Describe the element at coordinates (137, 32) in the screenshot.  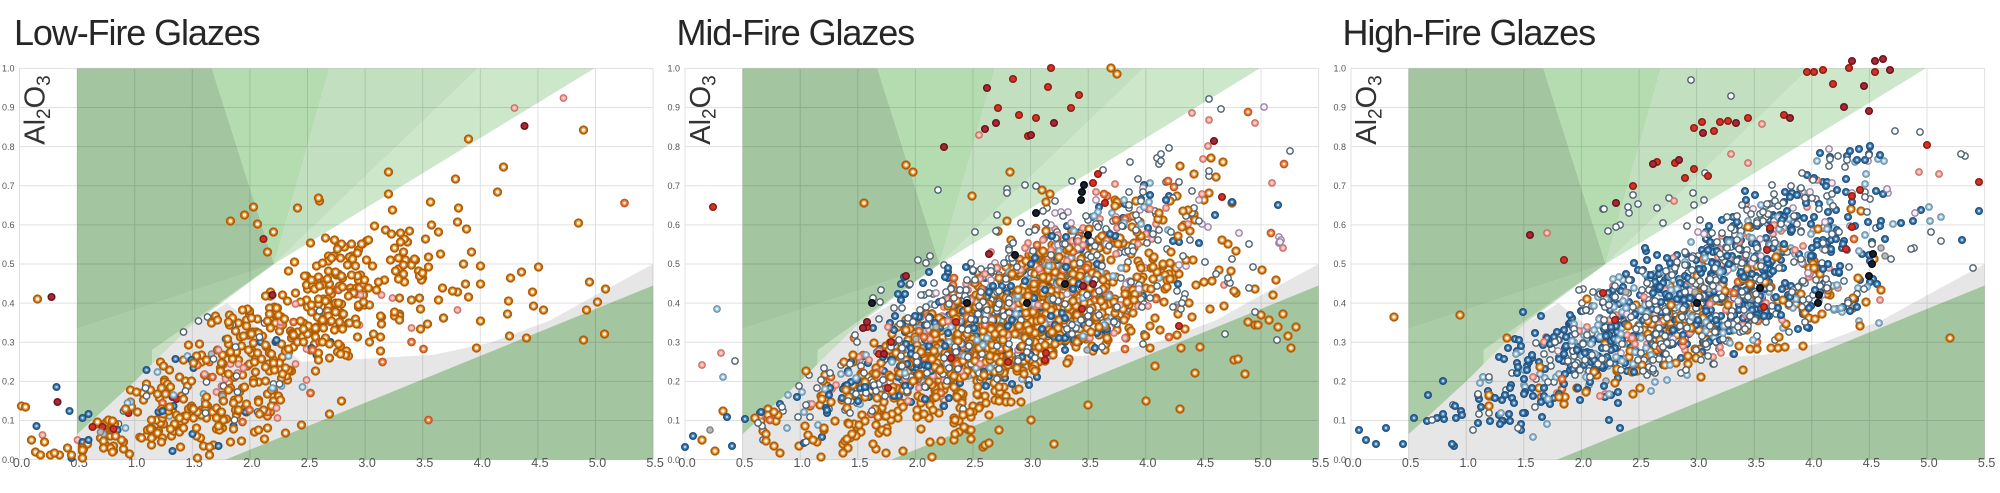
I see `svg-text: Low-Fire Glazes` at that location.